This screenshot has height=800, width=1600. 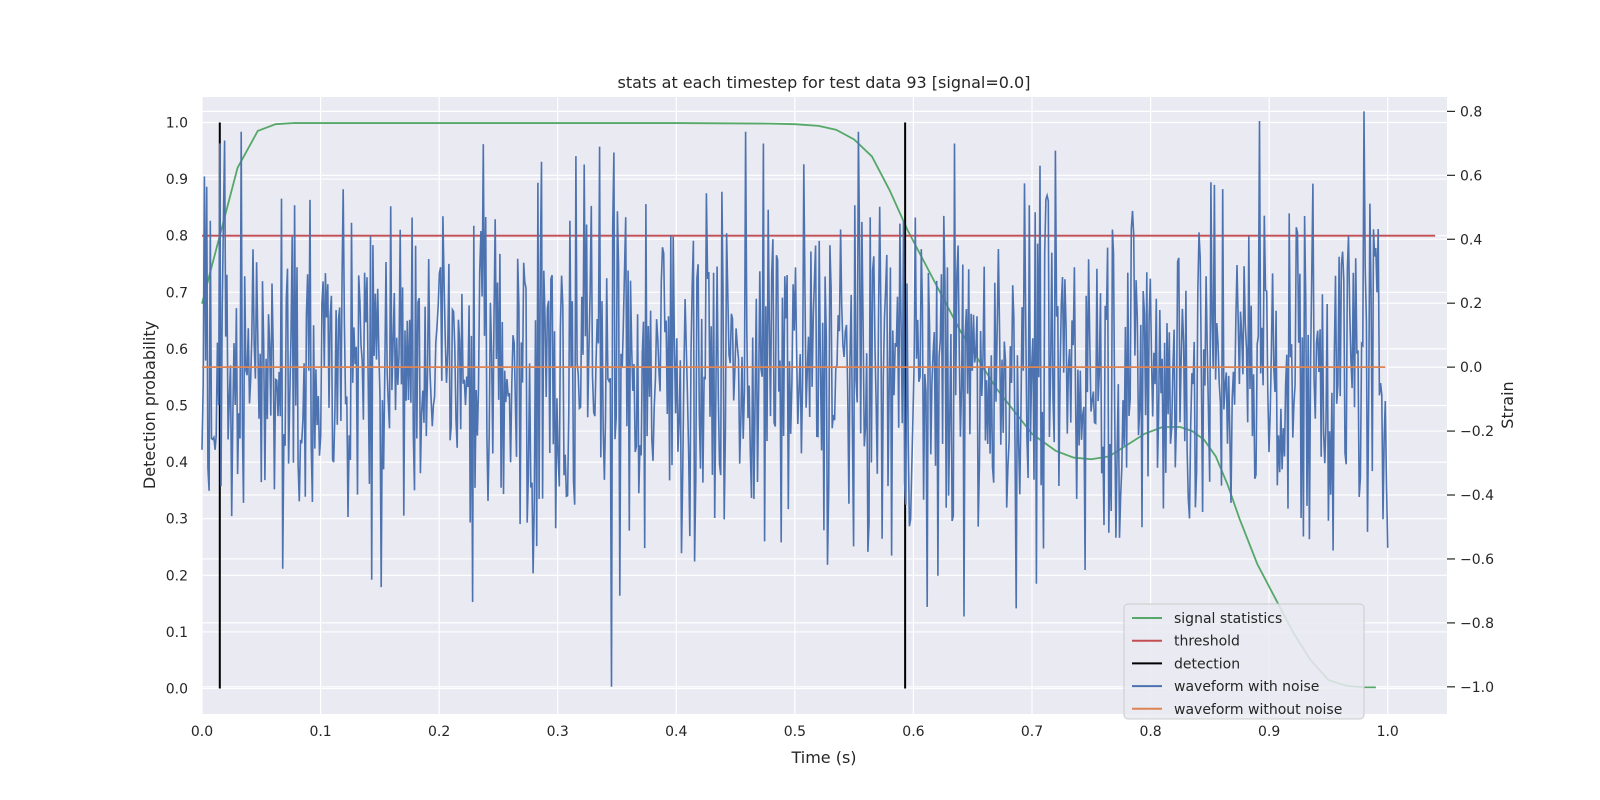 What do you see at coordinates (1471, 304) in the screenshot?
I see `y2-tick-label: 0.2` at bounding box center [1471, 304].